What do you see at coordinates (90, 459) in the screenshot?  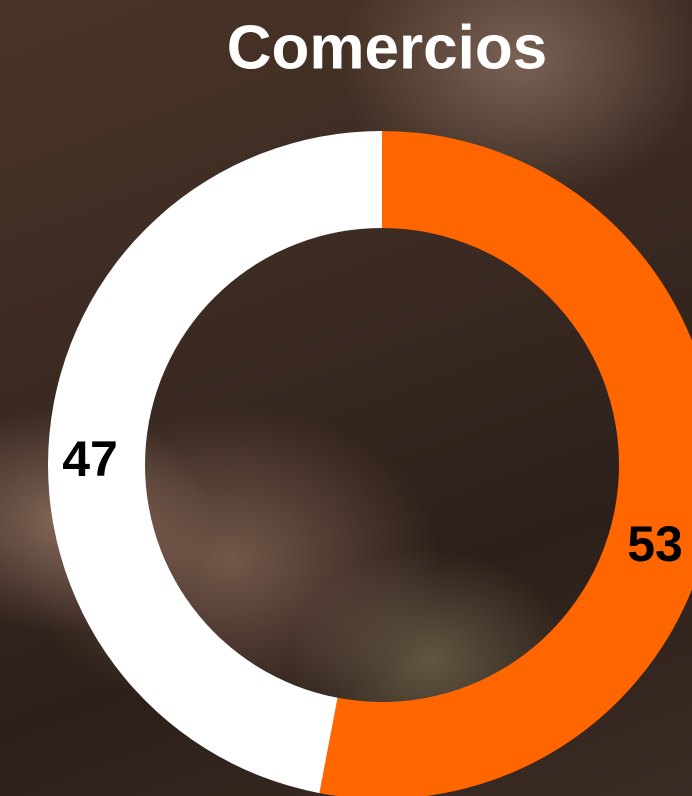 I see `value-label: 47` at bounding box center [90, 459].